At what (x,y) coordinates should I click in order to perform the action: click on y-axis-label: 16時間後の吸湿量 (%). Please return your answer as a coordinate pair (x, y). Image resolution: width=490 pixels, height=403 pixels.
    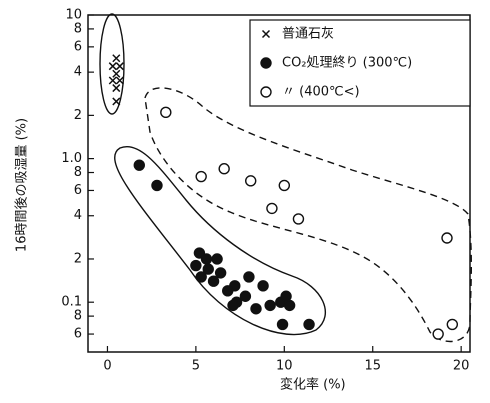
    Looking at the image, I should click on (22, 185).